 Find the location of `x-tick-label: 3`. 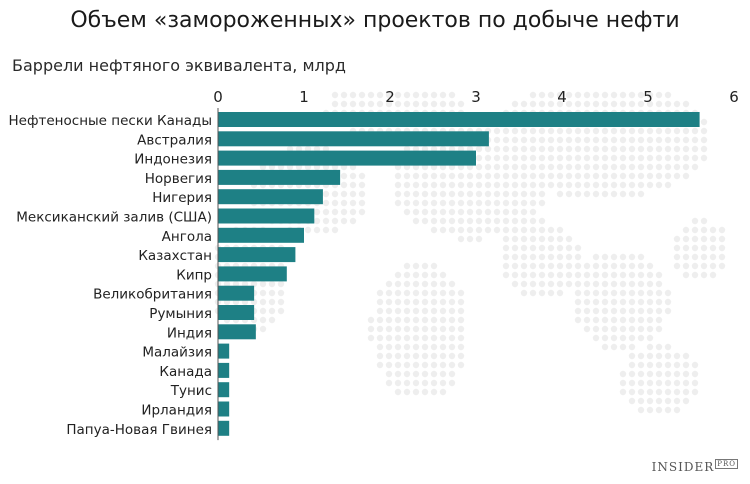

x-tick-label: 3 is located at coordinates (476, 97).